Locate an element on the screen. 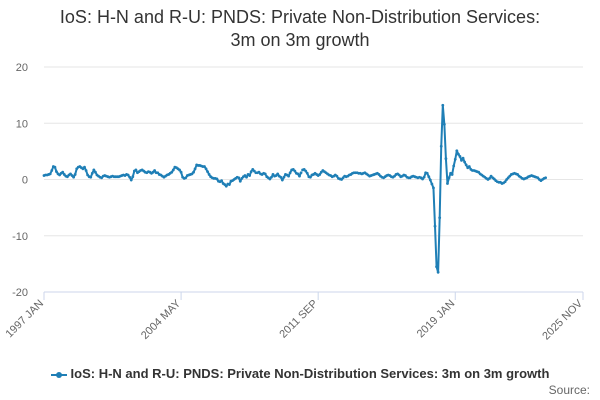 The image size is (600, 400). x-tick-label: 1997 JAN is located at coordinates (24, 319).